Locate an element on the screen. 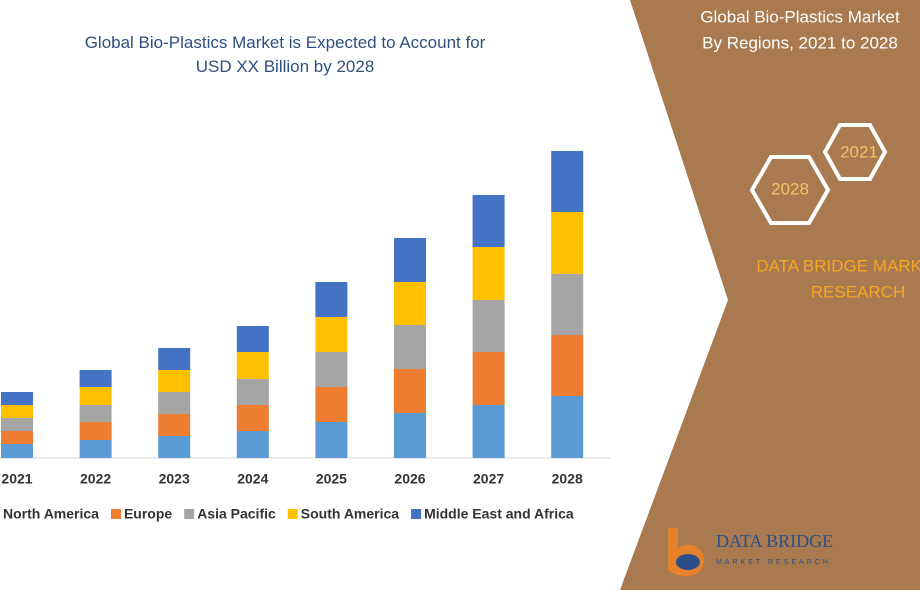  logo-text: DATA BRIDGE is located at coordinates (774, 541).